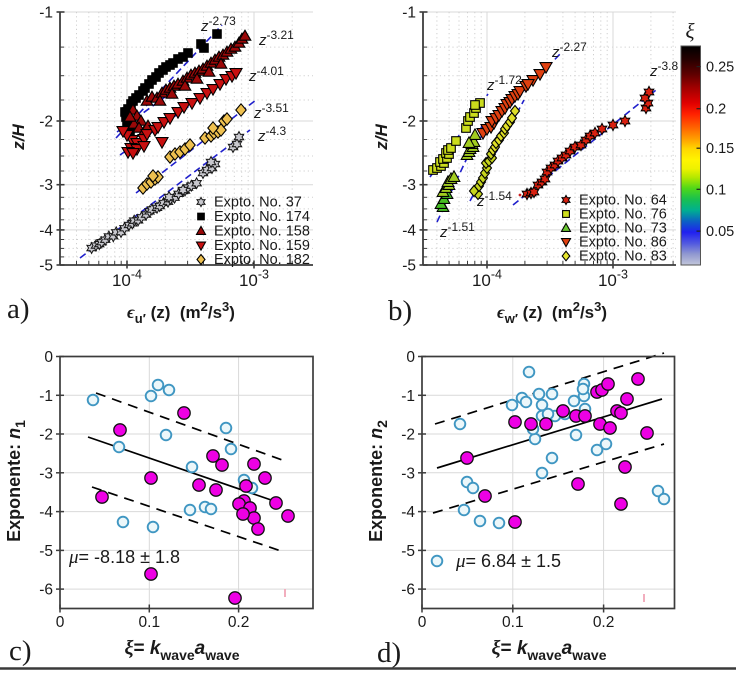 Image resolution: width=736 pixels, height=680 pixels. What do you see at coordinates (552, 312) in the screenshot?
I see `svg-text: ϵw′ (z) (m2/s3)` at bounding box center [552, 312].